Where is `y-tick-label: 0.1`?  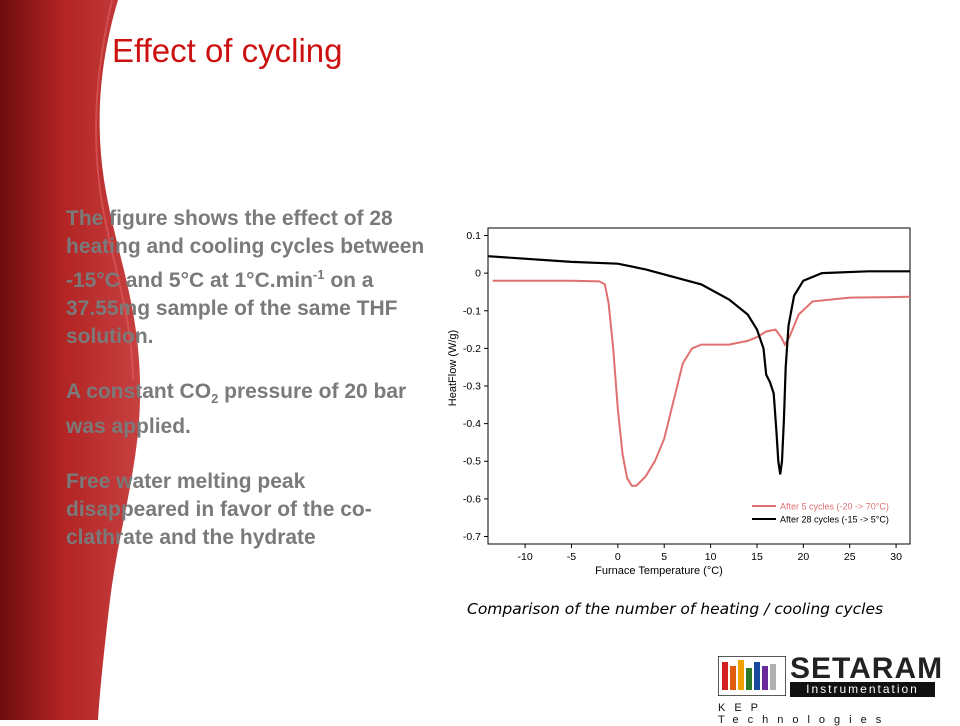
y-tick-label: 0.1 is located at coordinates (473, 236).